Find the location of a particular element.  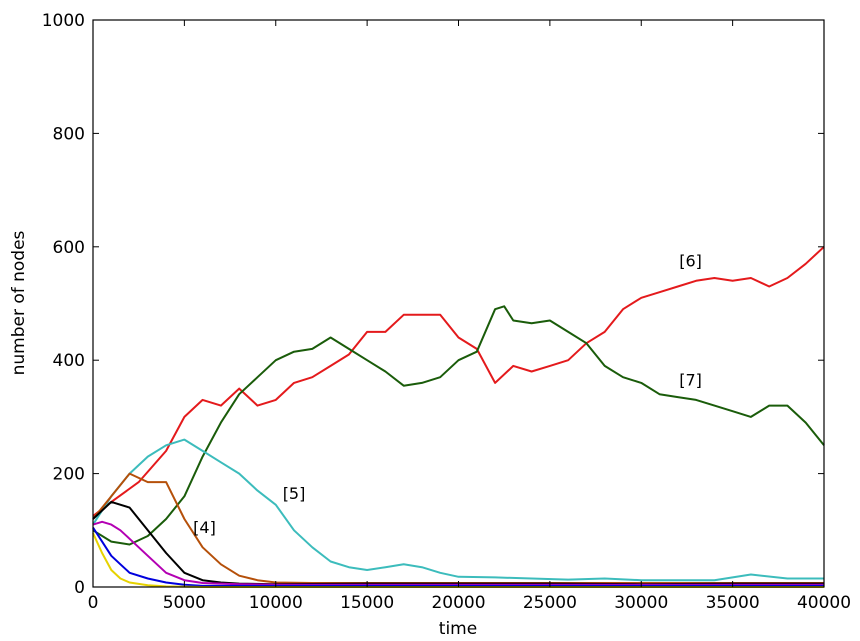

x-tick-label: 40000 is located at coordinates (824, 603).